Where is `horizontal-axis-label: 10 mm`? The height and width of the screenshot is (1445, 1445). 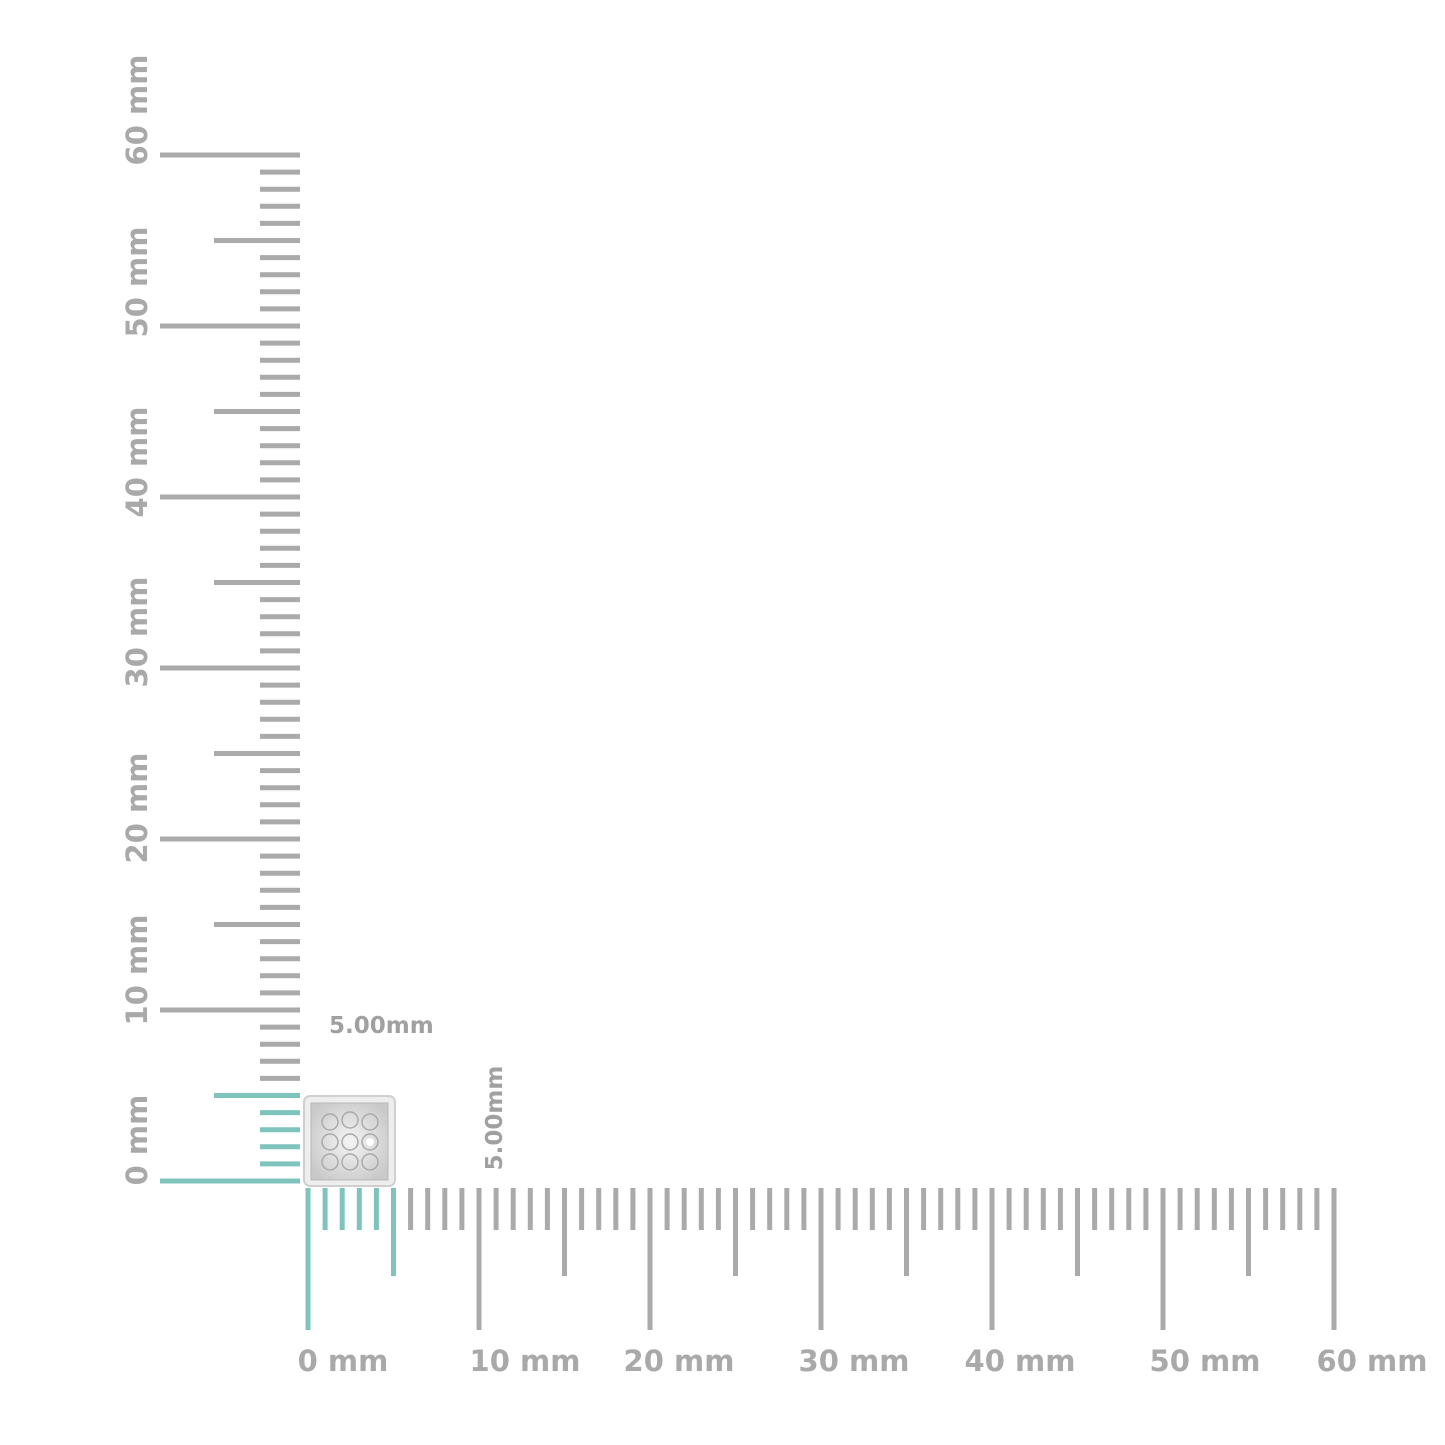 horizontal-axis-label: 10 mm is located at coordinates (525, 1361).